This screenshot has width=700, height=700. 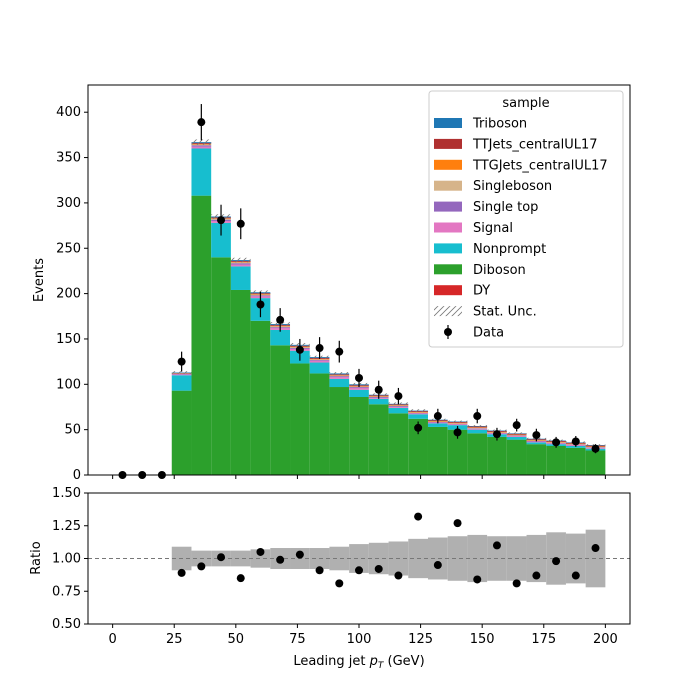 What do you see at coordinates (66, 559) in the screenshot?
I see `y-tick-label: 1.00` at bounding box center [66, 559].